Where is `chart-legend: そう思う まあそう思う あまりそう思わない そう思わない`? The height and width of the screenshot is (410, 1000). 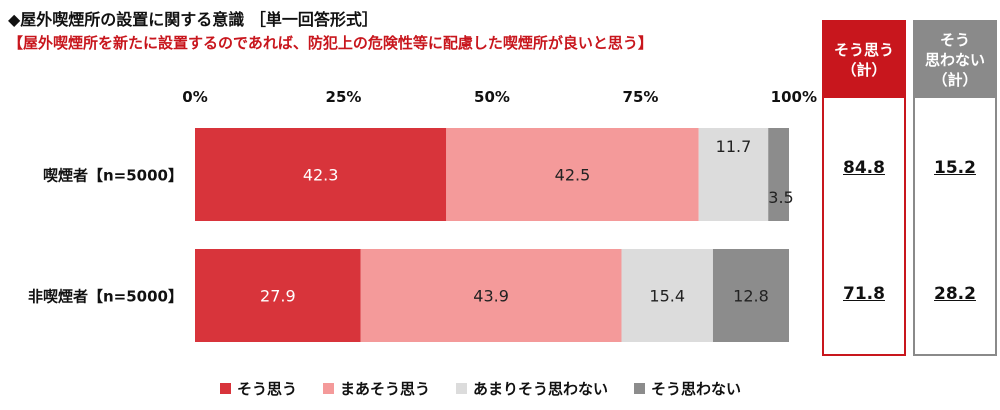 chart-legend: そう思う まあそう思う あまりそう思わない そう思わない is located at coordinates (480, 388).